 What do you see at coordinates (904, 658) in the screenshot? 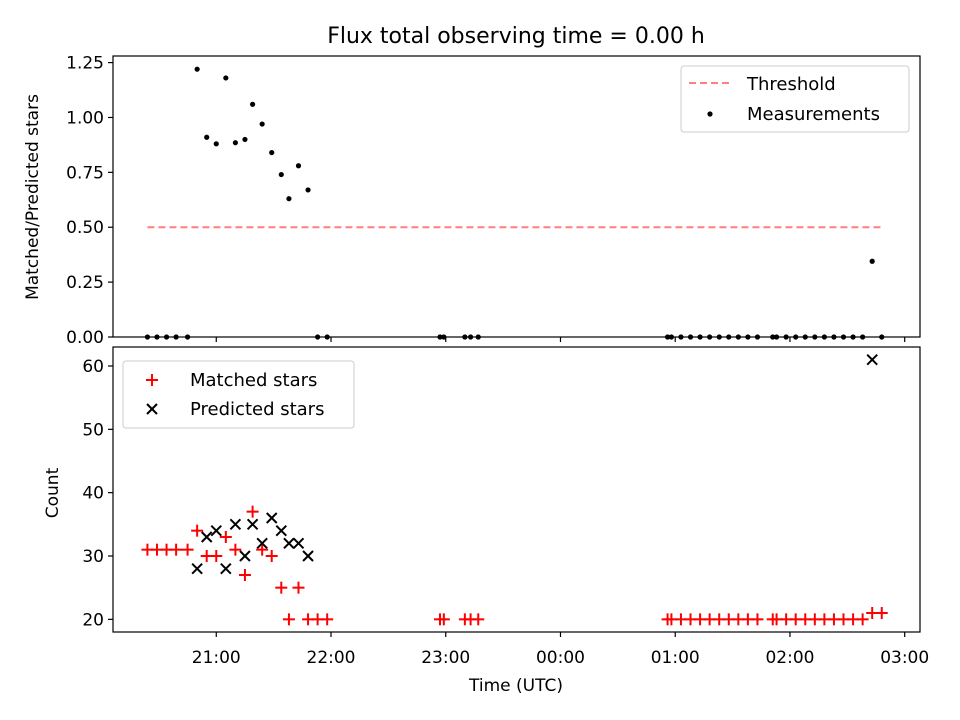
I see `bottom-xtick-label: 03:00` at bounding box center [904, 658].